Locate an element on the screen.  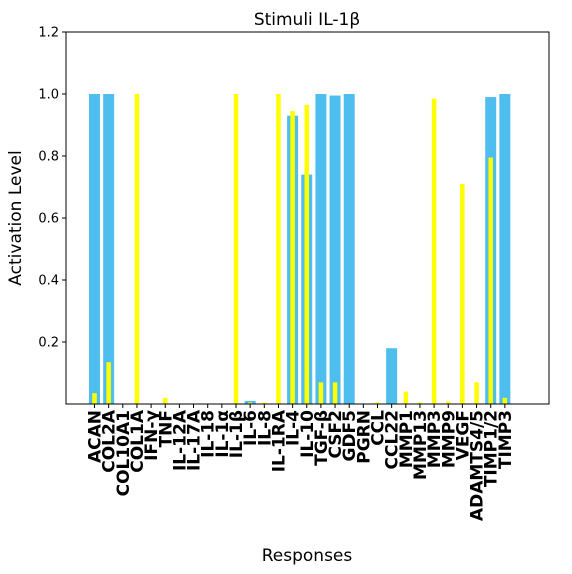
x-tick-label: COL1A is located at coordinates (138, 441).